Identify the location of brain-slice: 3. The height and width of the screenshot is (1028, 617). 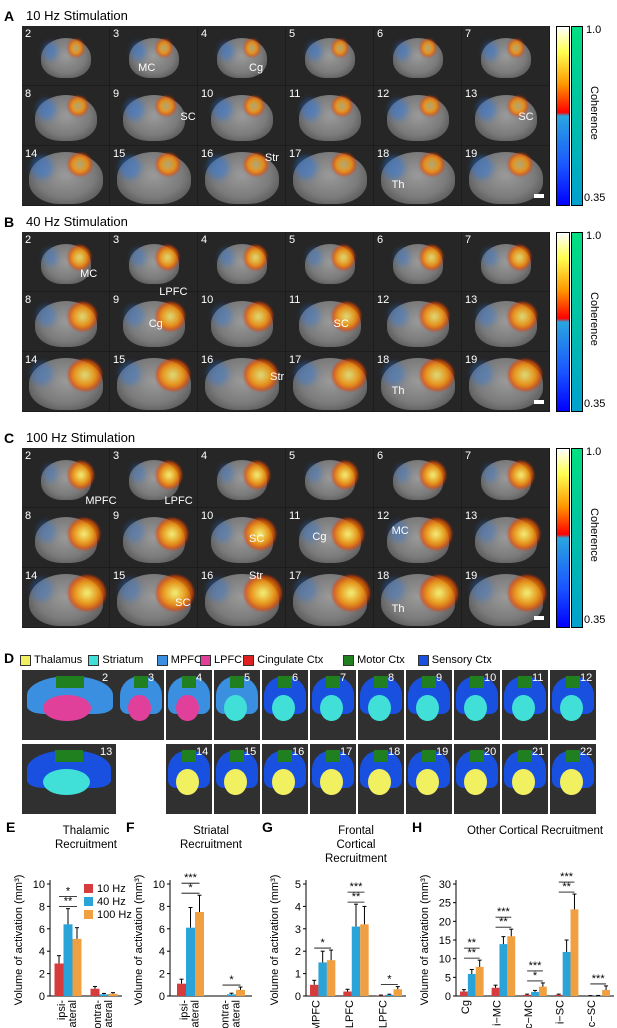
(153, 55).